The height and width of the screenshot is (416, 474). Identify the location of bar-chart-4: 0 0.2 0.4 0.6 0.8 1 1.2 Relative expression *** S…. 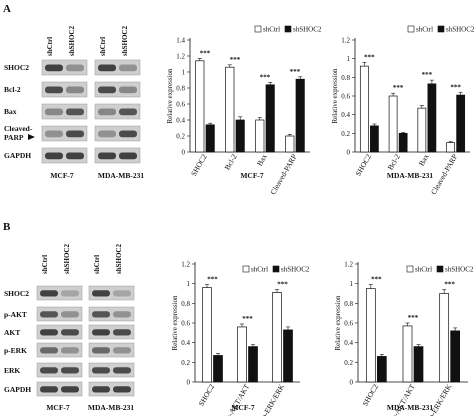
(404, 338).